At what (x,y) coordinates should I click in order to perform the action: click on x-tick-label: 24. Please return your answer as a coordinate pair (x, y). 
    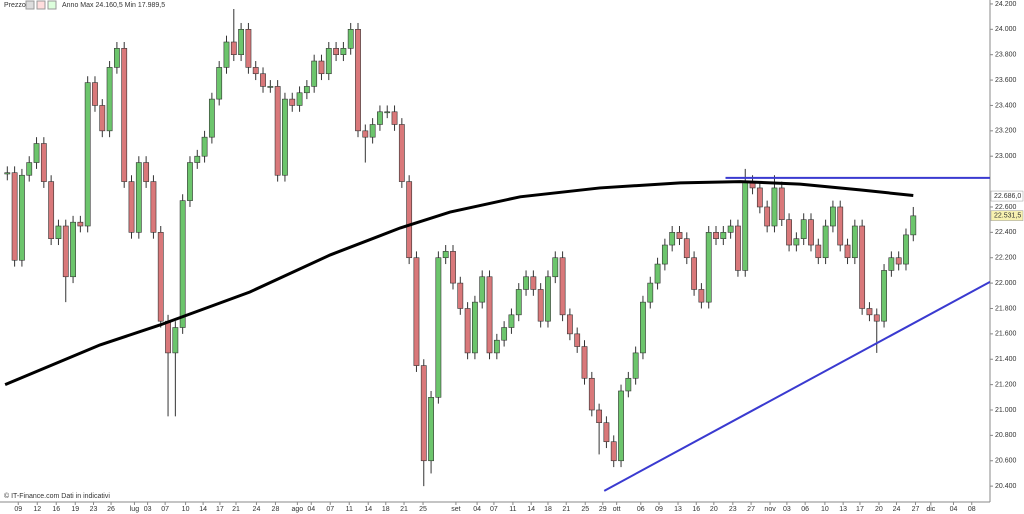
    Looking at the image, I should click on (257, 509).